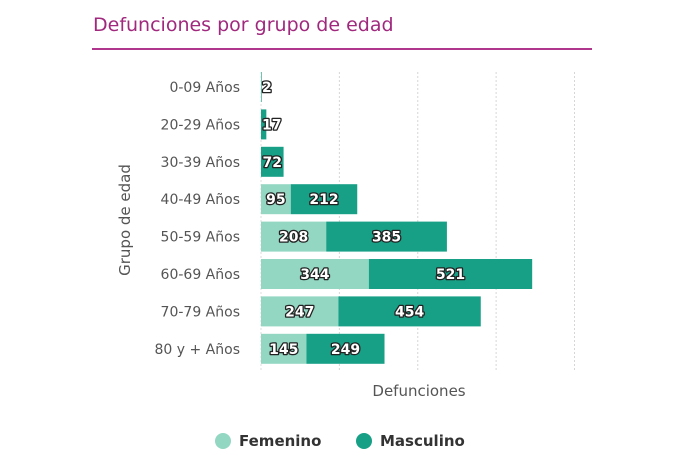 This screenshot has width=700, height=466. I want to click on data-label-masculino-20-29-a-os: 17, so click(271, 125).